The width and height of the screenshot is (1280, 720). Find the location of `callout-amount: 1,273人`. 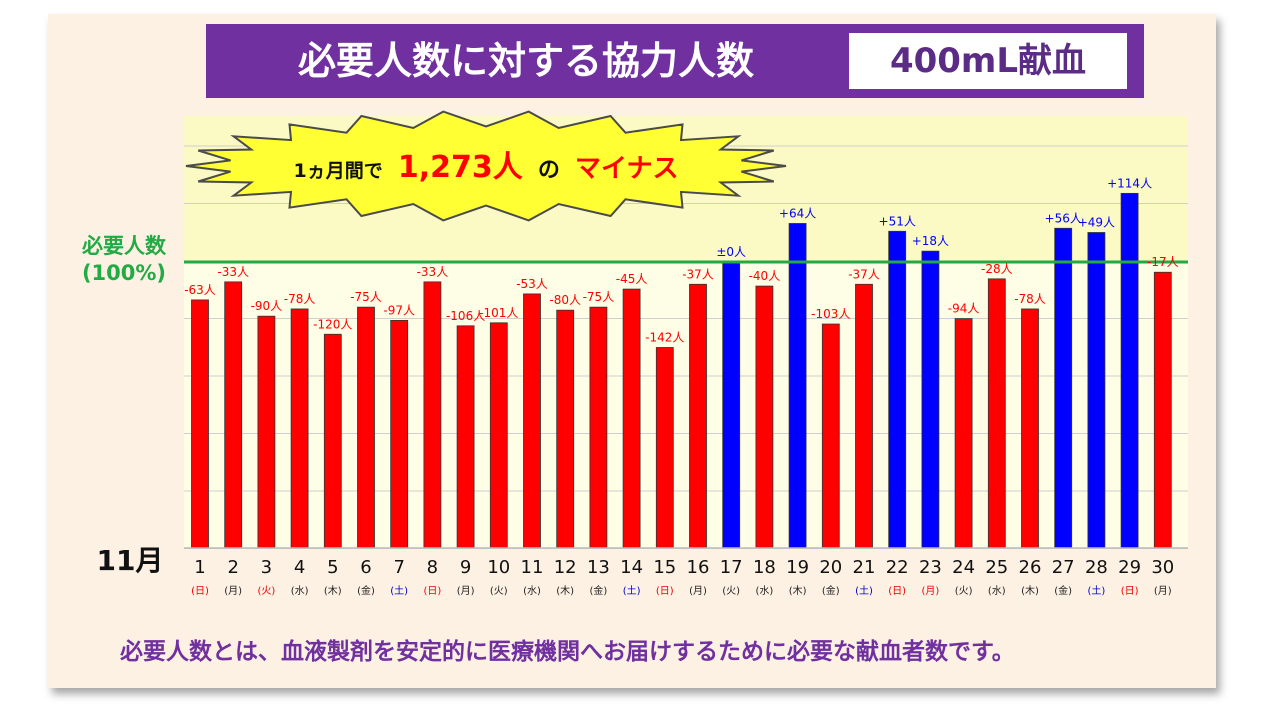

callout-amount: 1,273人 is located at coordinates (460, 167).